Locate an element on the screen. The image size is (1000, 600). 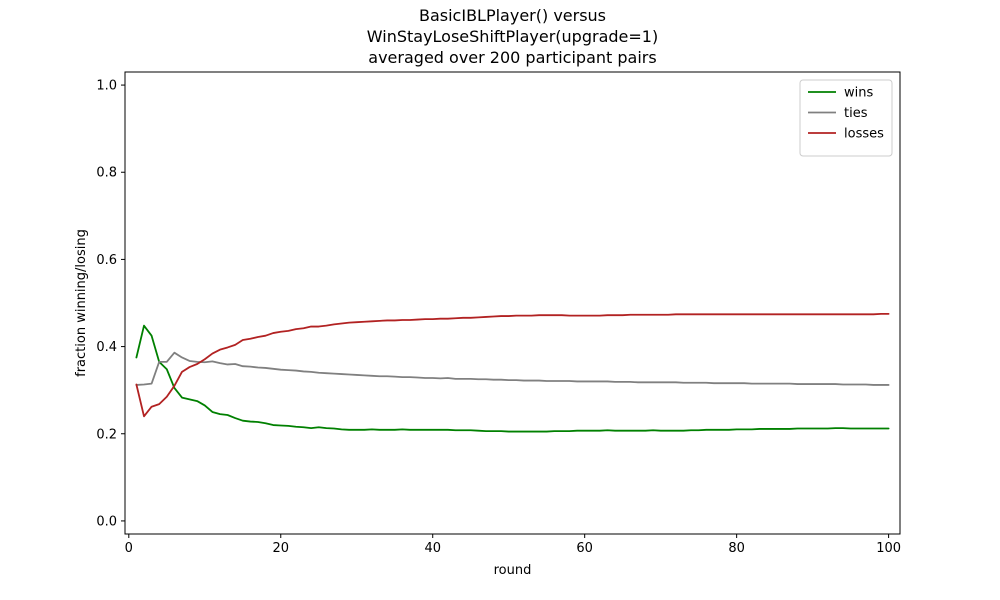
chart-title-line: averaged over 200 participant pairs is located at coordinates (512, 57).